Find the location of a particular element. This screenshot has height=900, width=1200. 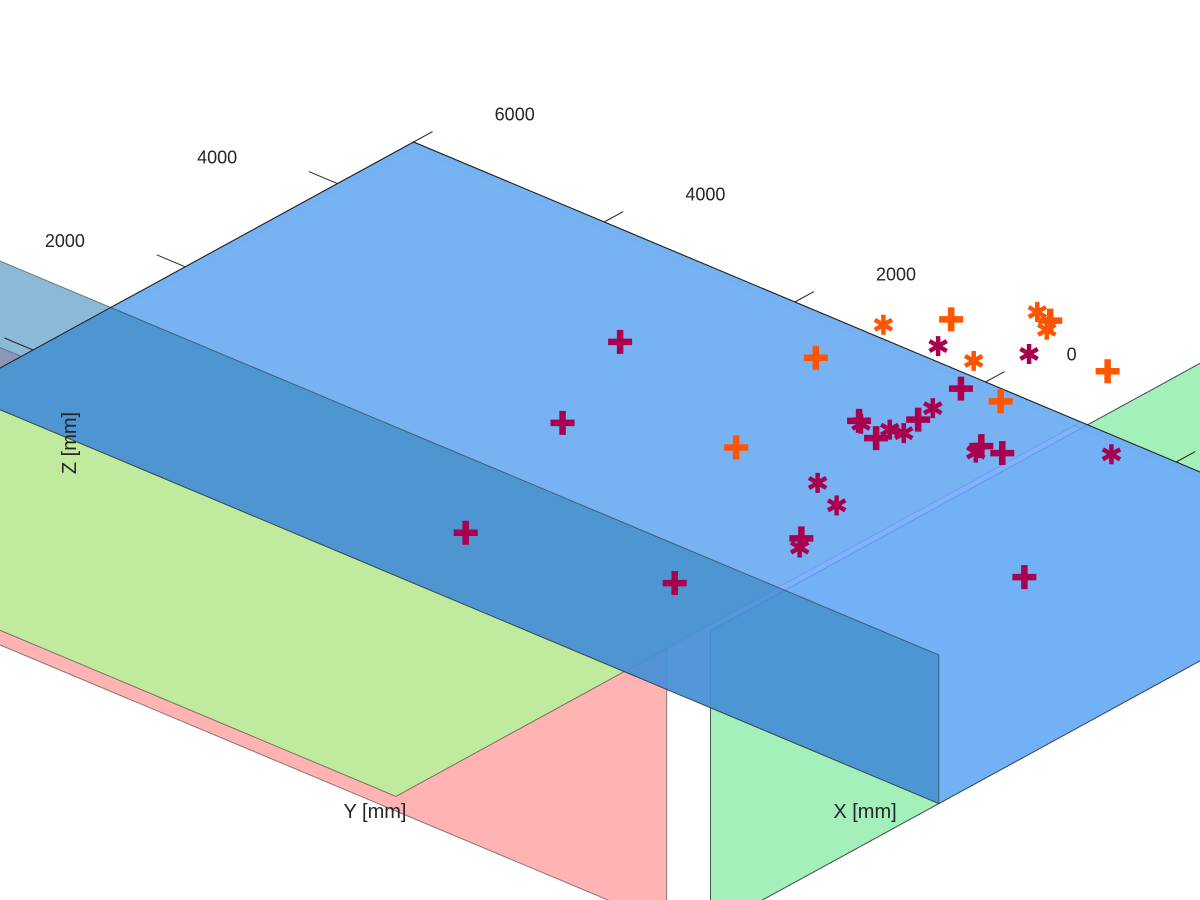

x-tick-label: 0 is located at coordinates (1072, 354).